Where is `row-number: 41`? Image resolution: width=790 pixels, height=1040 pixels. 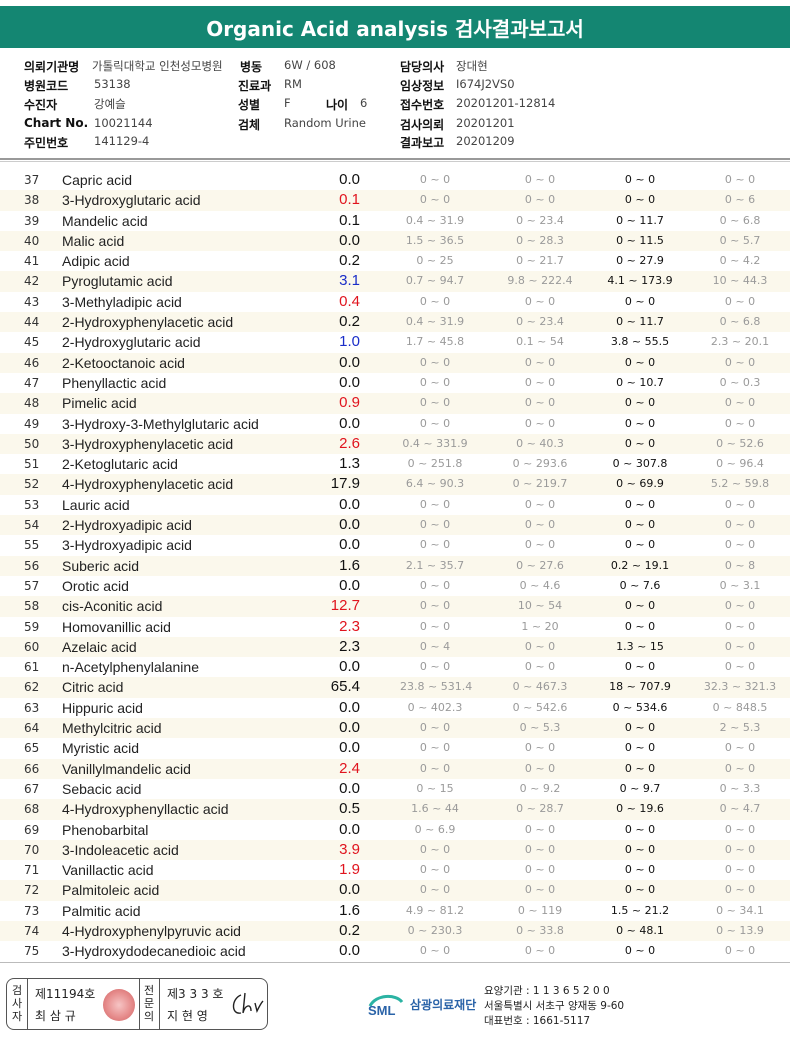
row-number: 41 is located at coordinates (32, 261).